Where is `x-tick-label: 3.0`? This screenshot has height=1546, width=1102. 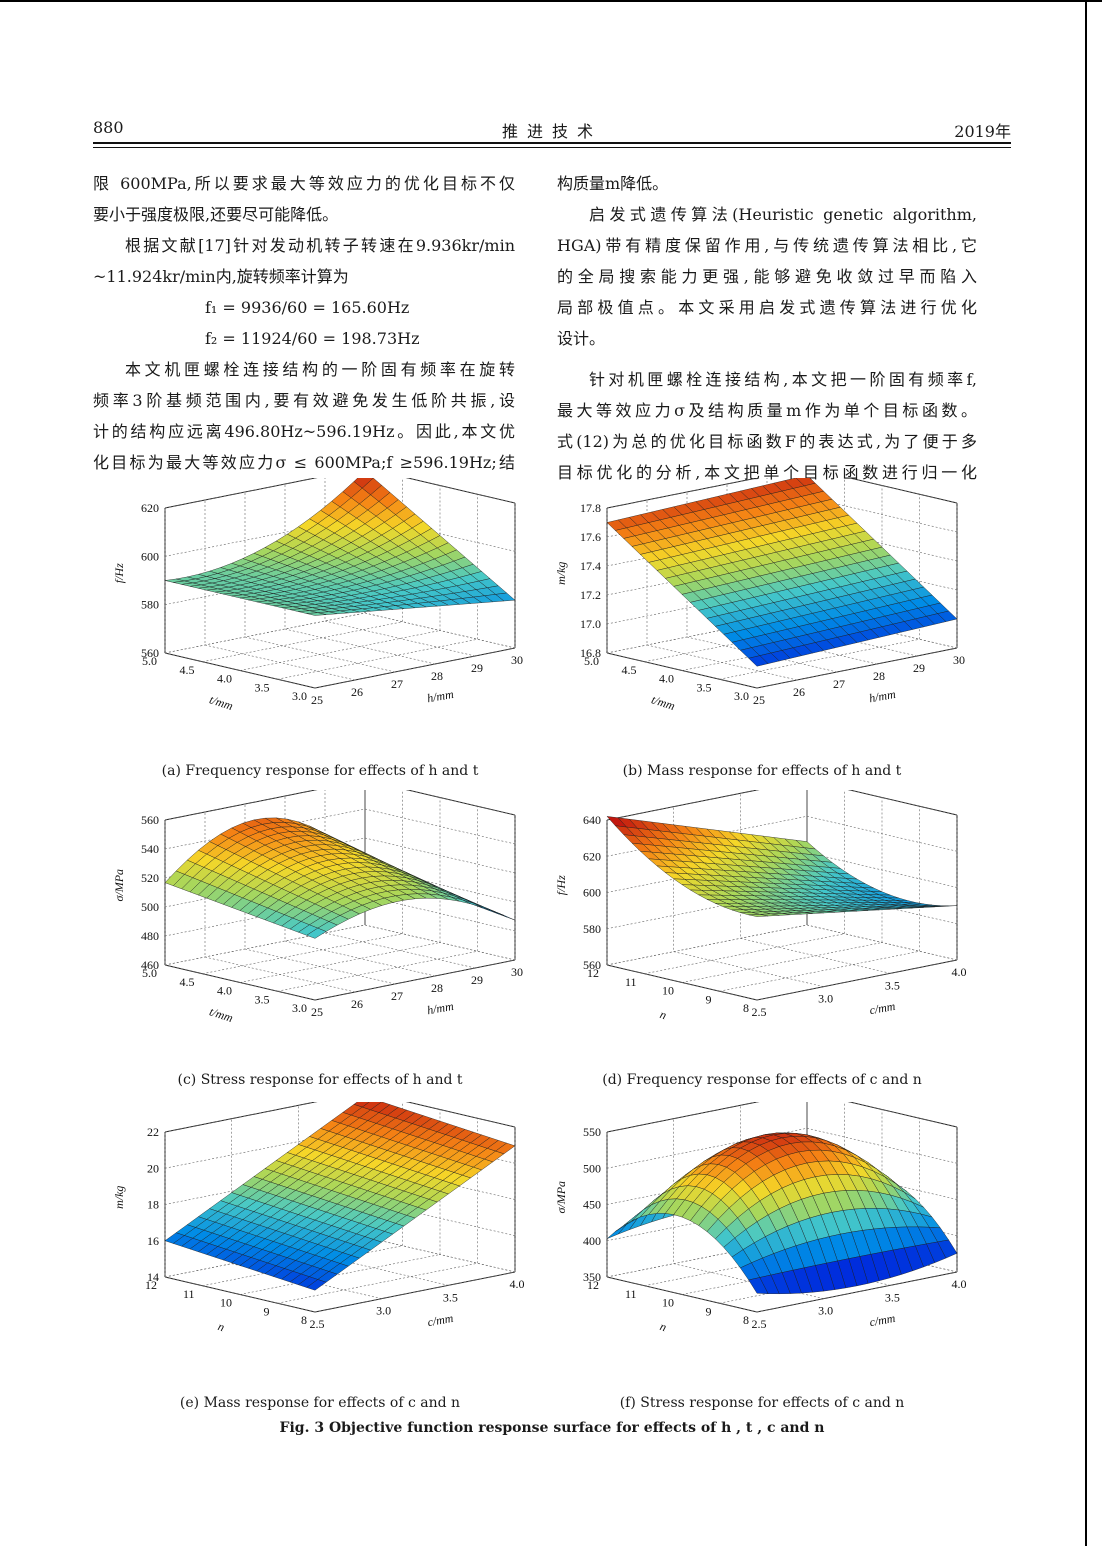 x-tick-label: 3.0 is located at coordinates (299, 696).